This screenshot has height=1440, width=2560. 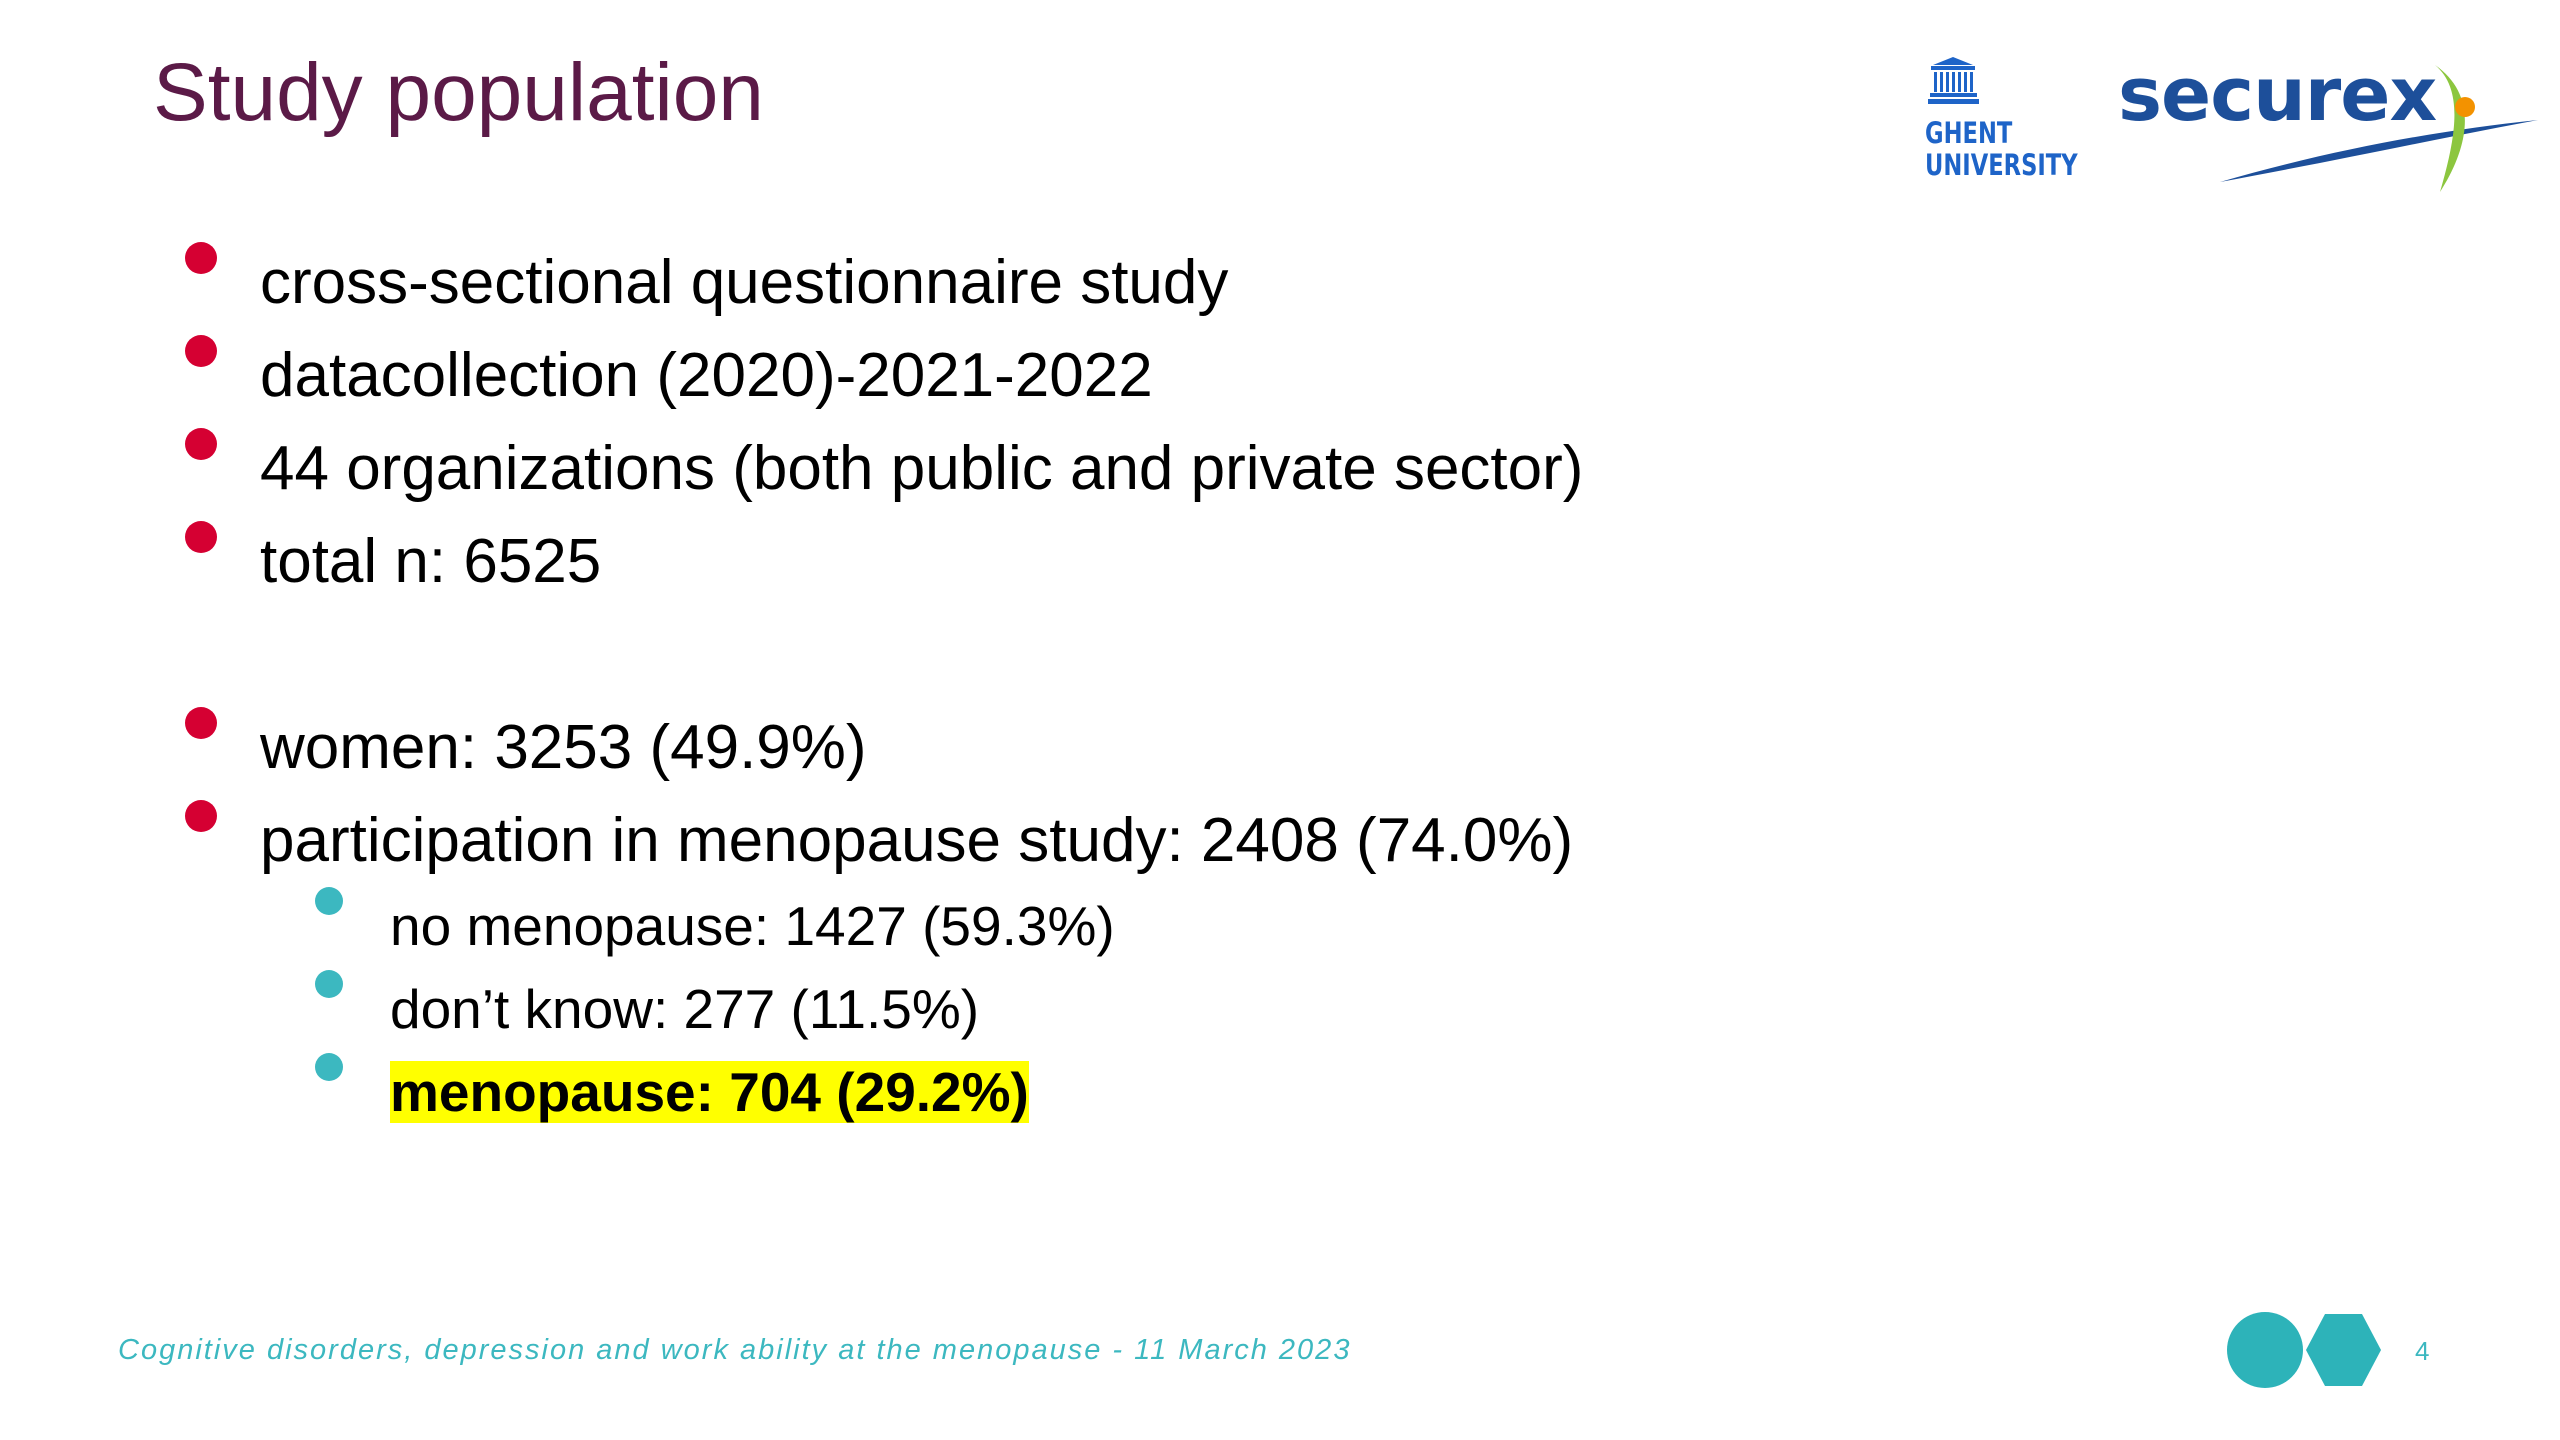 What do you see at coordinates (685, 1009) in the screenshot?
I see `sub-bullet-text: don’t know: 277 (11.5%)` at bounding box center [685, 1009].